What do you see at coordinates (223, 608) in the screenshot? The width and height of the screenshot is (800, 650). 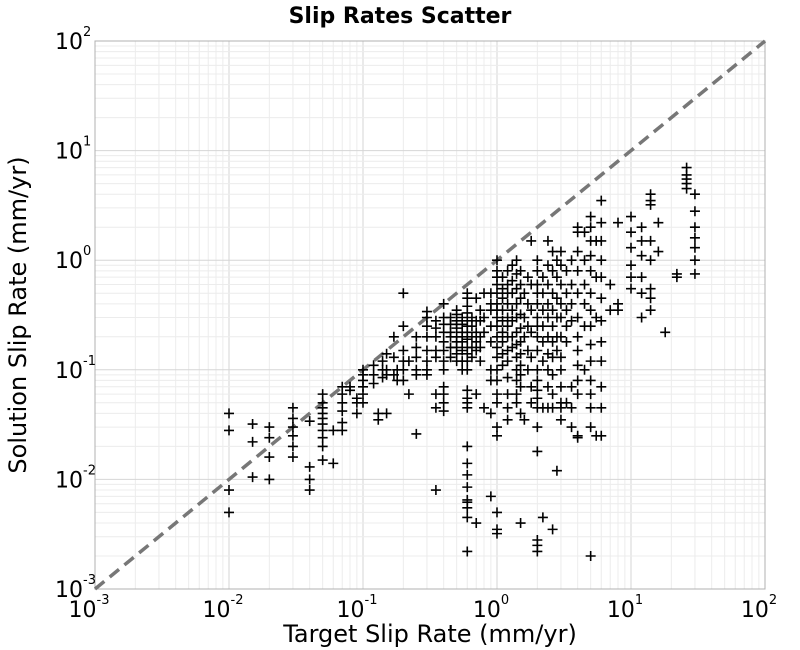 I see `x-tick-label: 10⁻²` at bounding box center [223, 608].